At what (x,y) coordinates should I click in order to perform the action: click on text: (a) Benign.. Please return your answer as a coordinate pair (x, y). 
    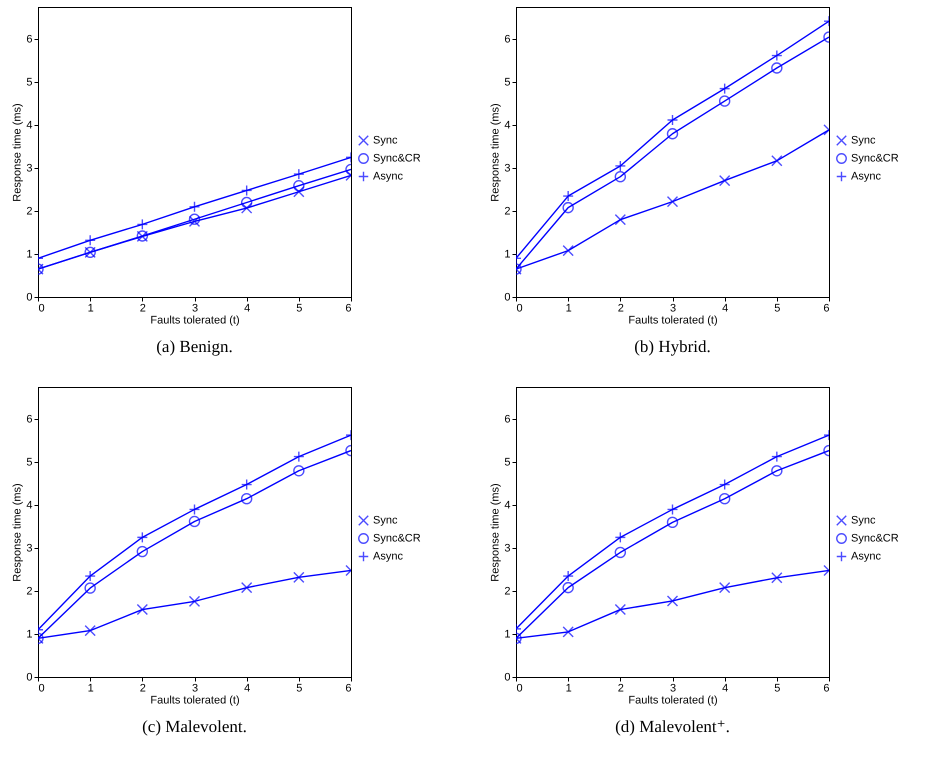
    Looking at the image, I should click on (194, 346).